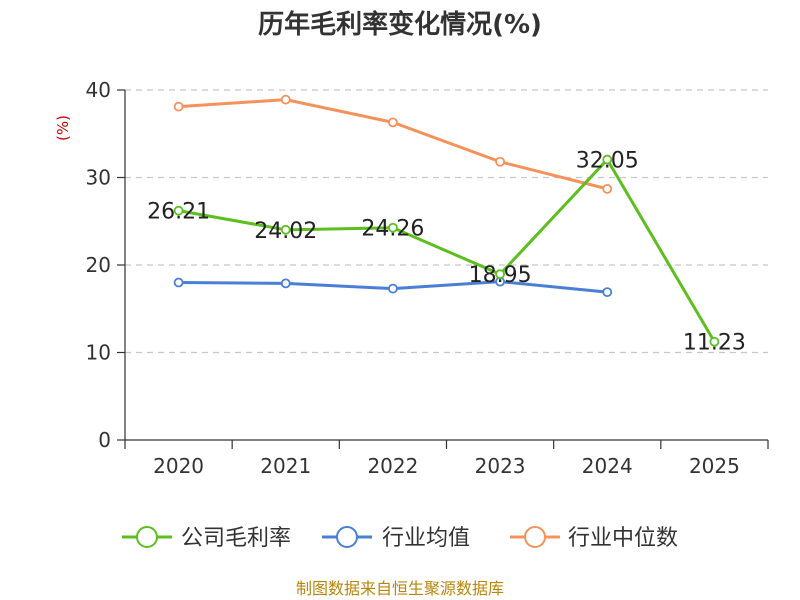 Image resolution: width=800 pixels, height=600 pixels. I want to click on data-point-0-2022, so click(393, 227).